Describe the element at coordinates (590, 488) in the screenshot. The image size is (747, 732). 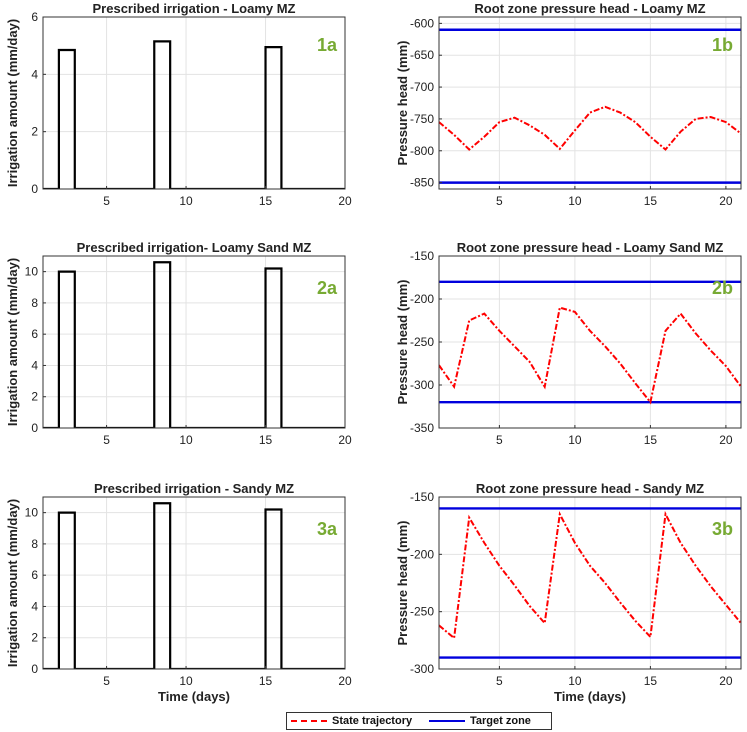
I see `chart-title-3b: Root zone pressure head - Sandy MZ` at that location.